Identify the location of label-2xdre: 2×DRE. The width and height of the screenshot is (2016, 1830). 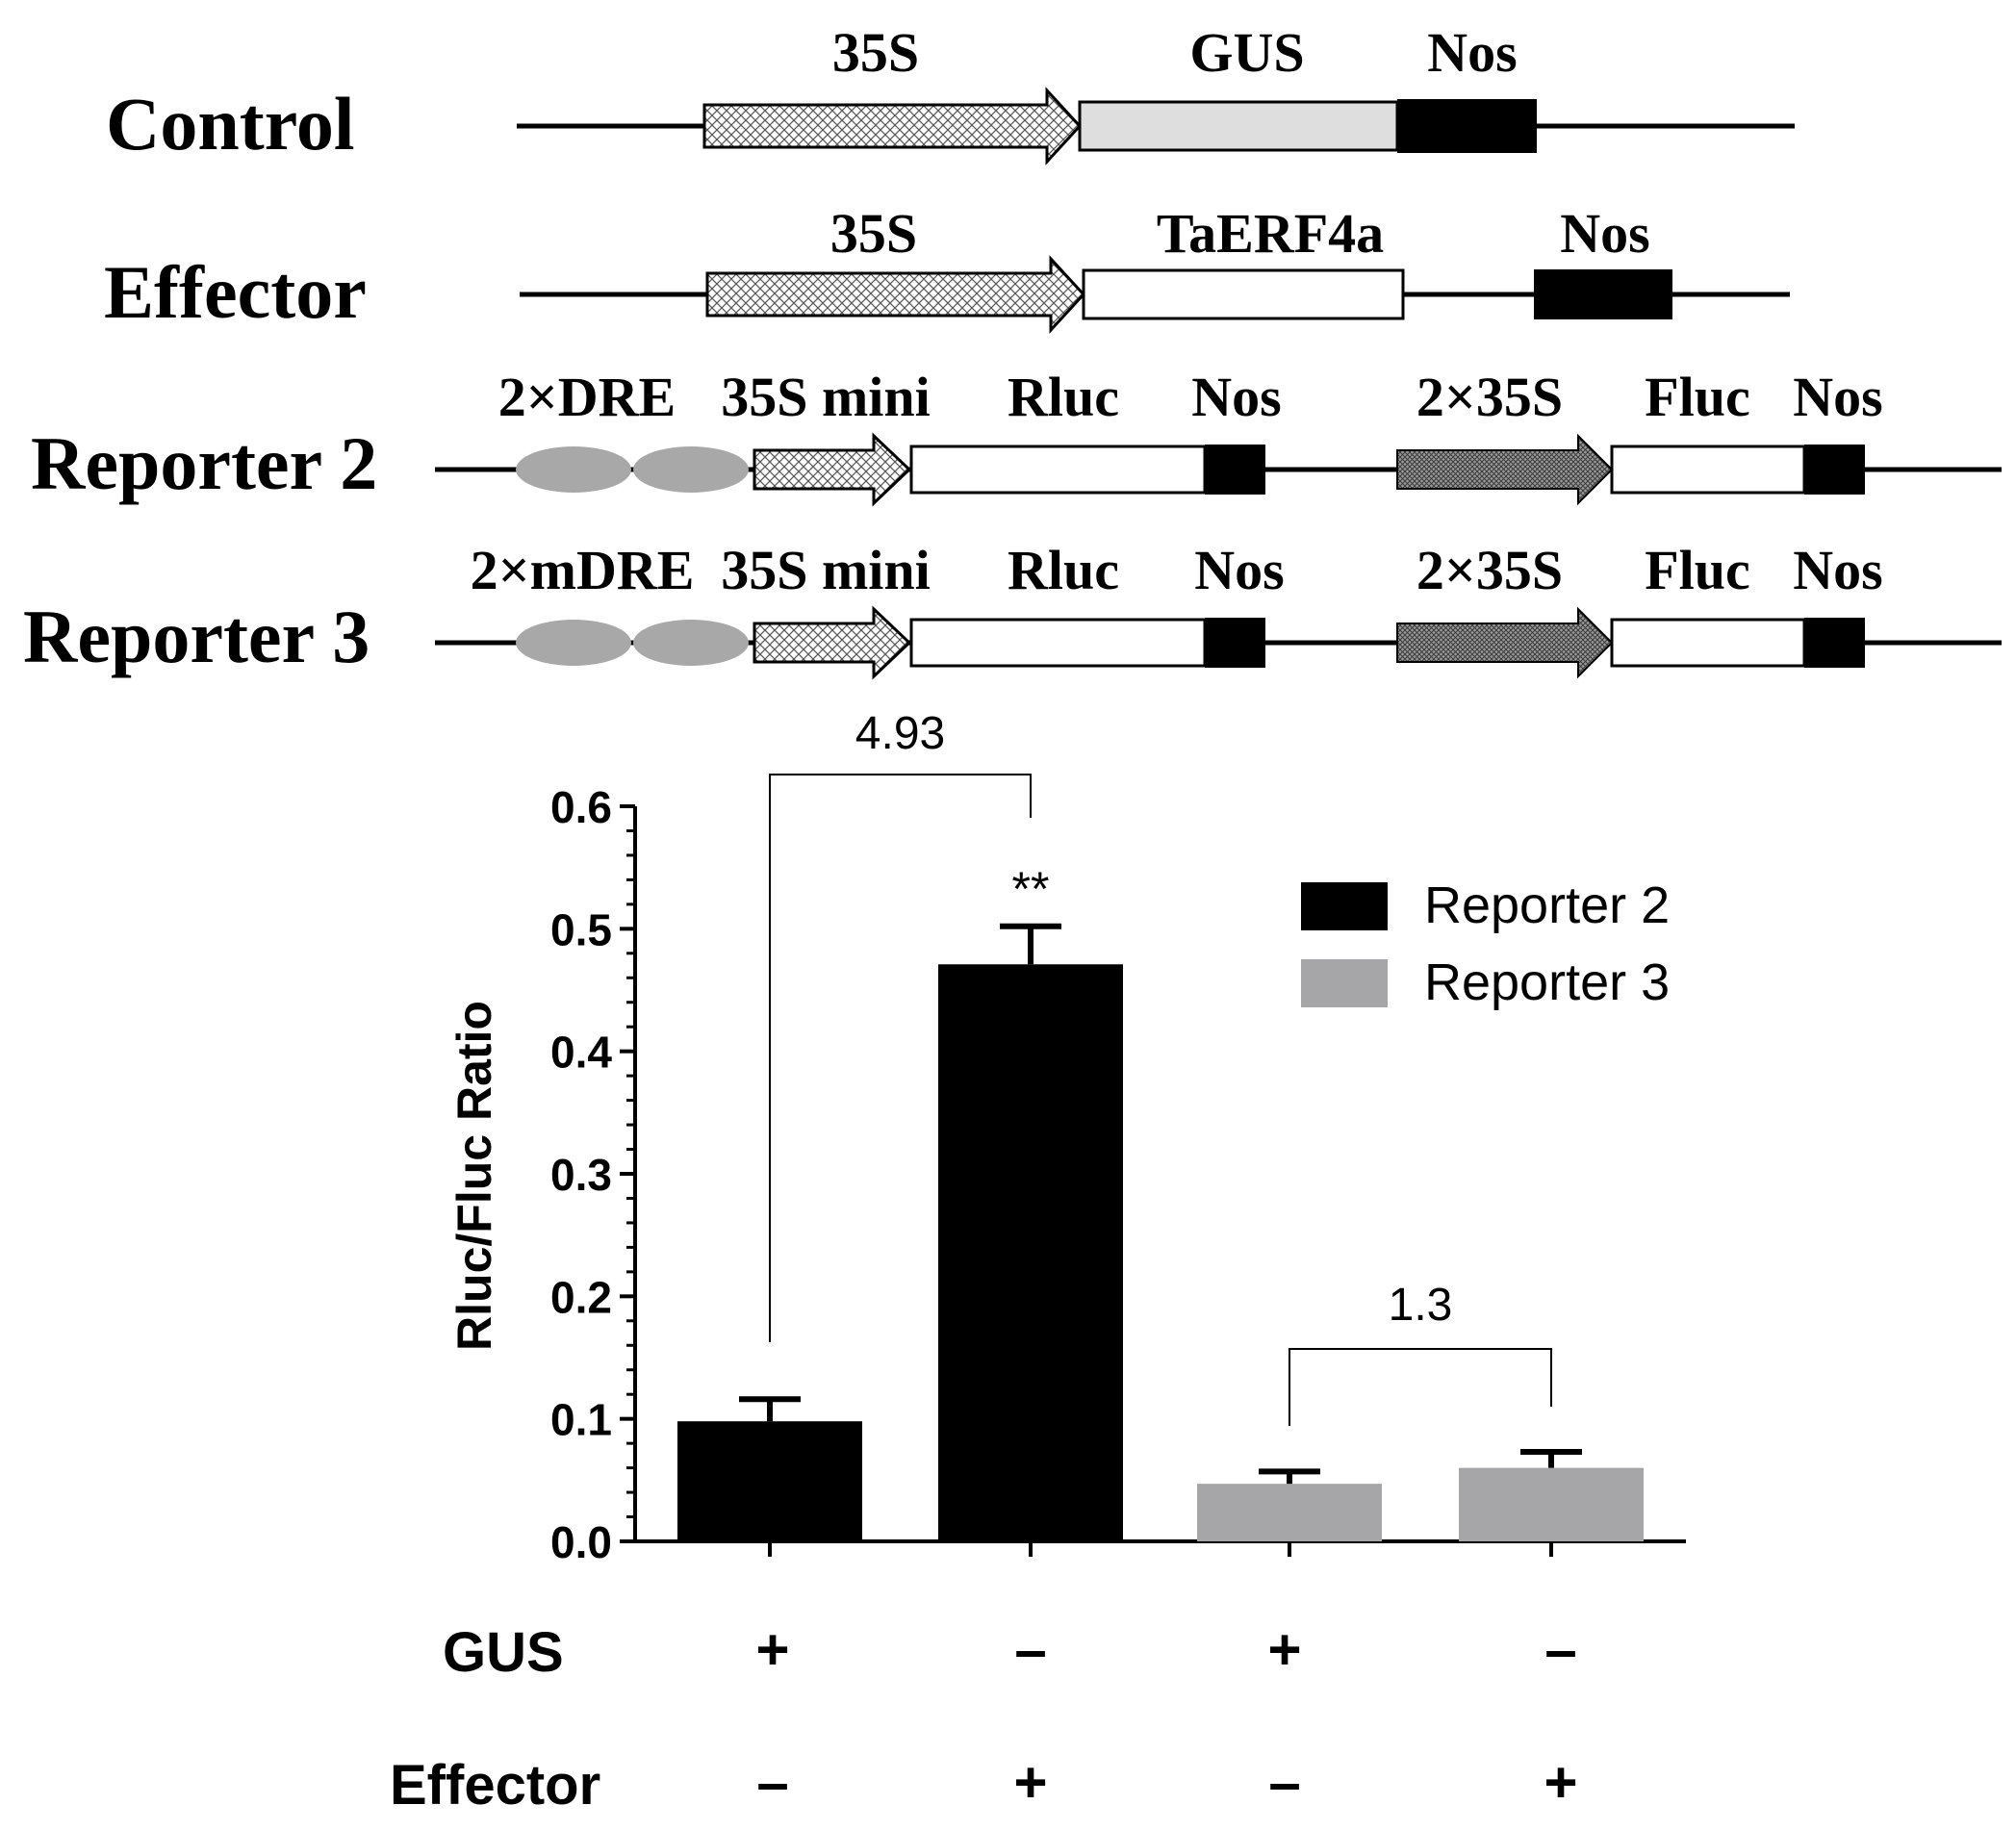
(587, 397).